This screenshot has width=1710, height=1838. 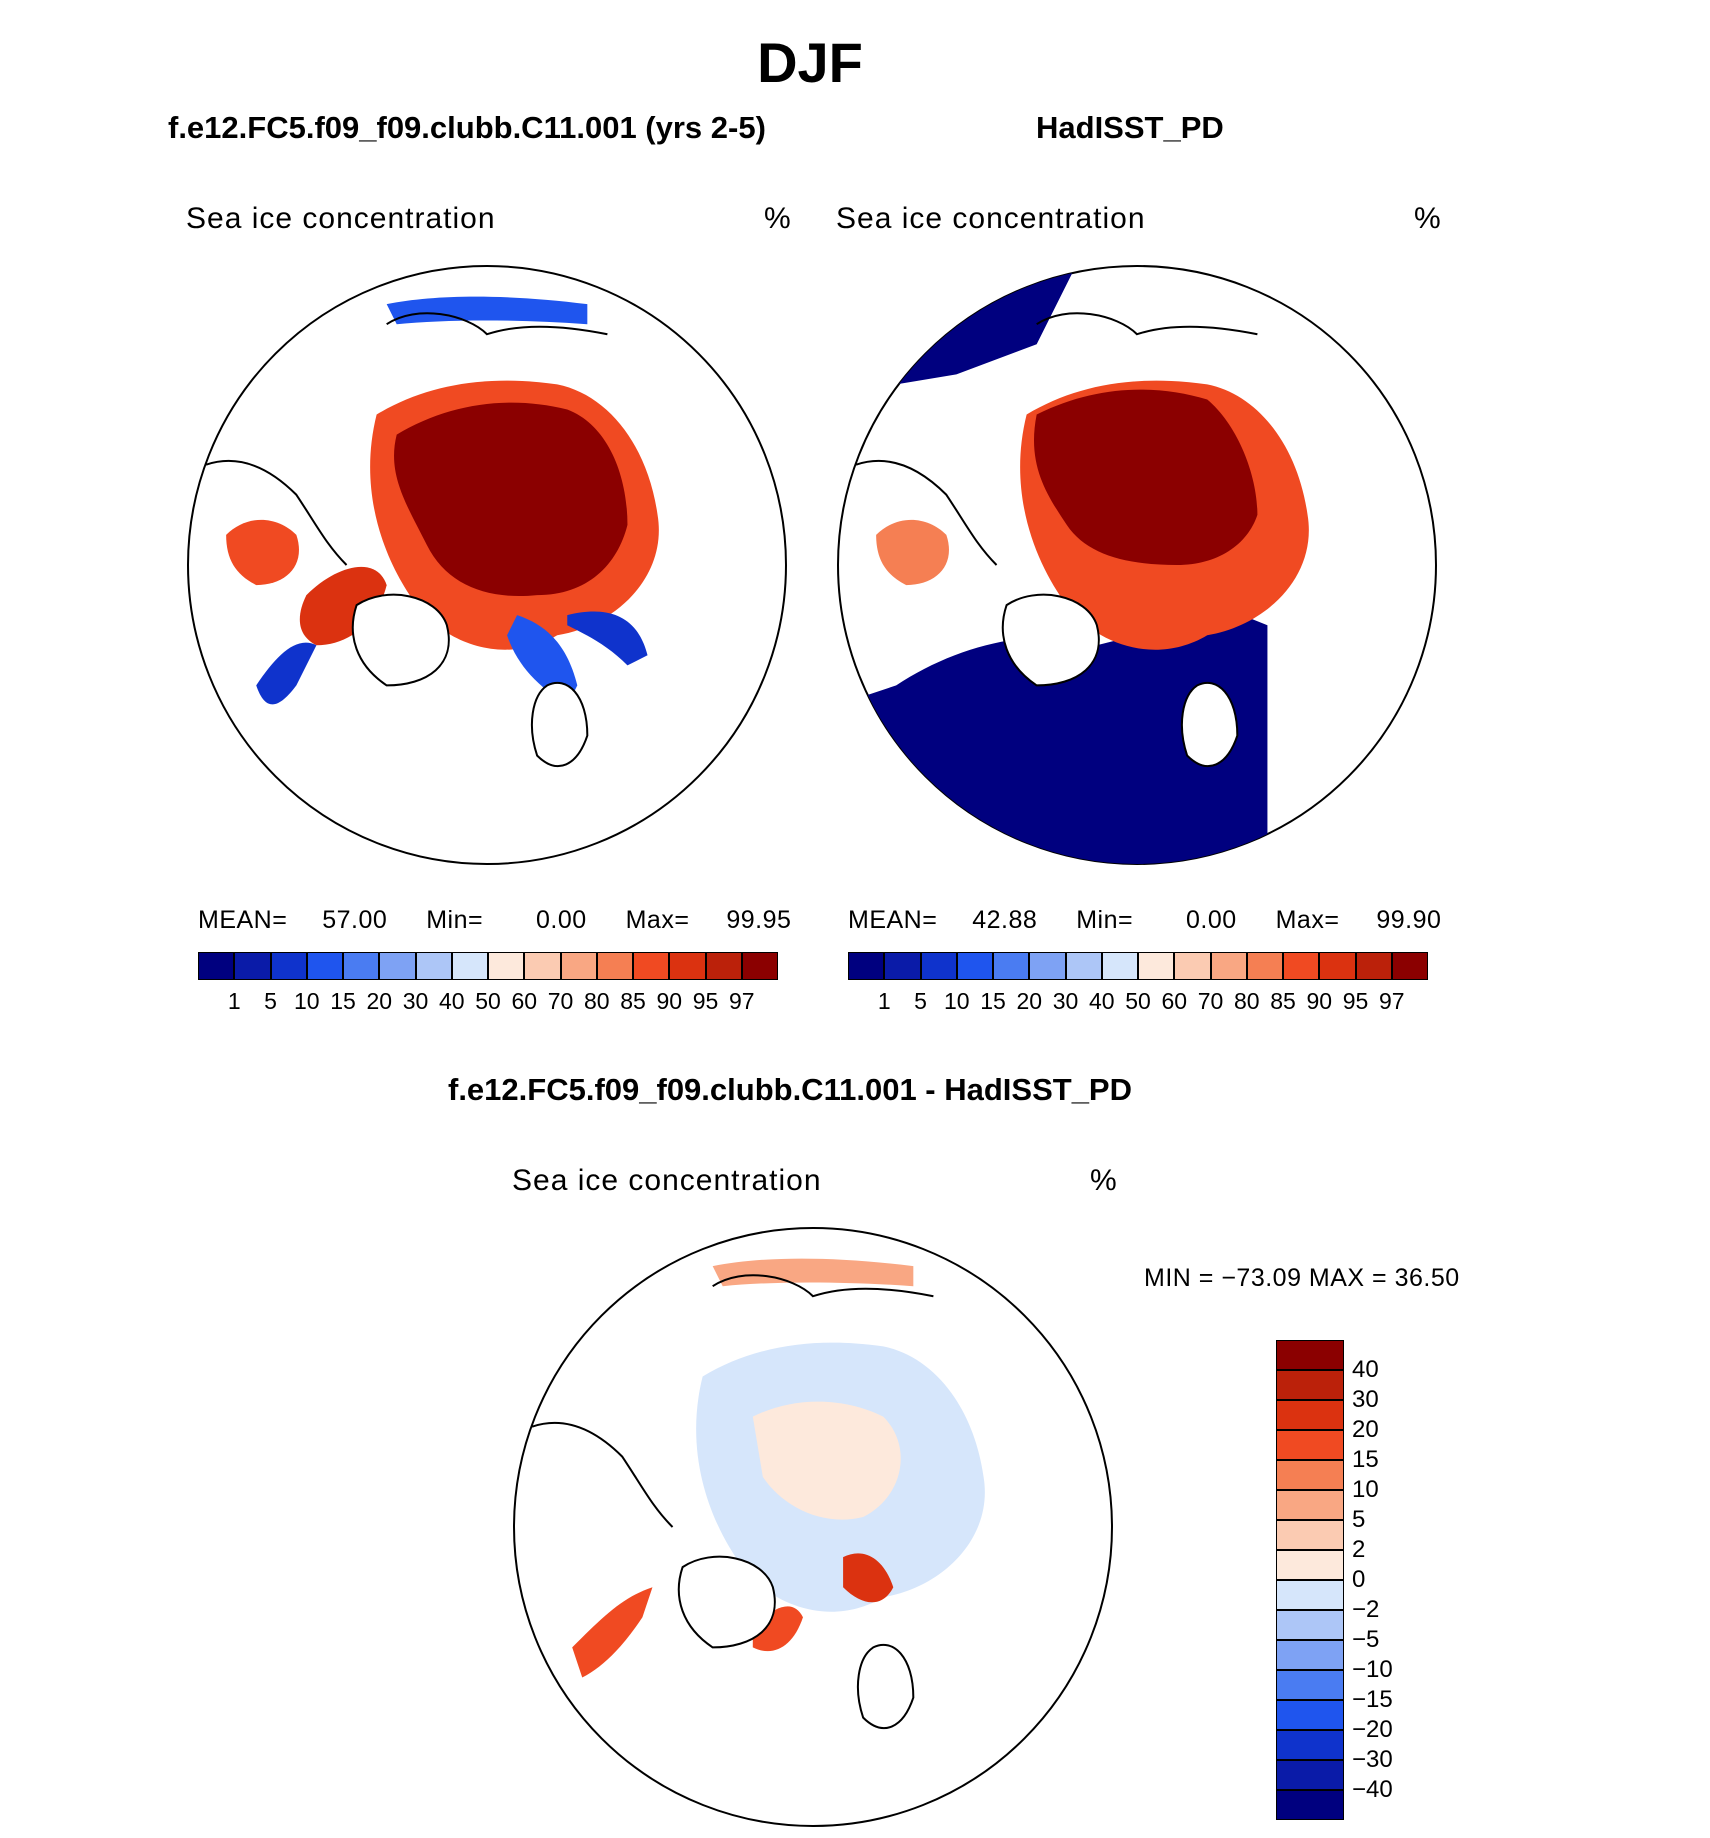 I want to click on panel2-colorbar, so click(x=1138, y=966).